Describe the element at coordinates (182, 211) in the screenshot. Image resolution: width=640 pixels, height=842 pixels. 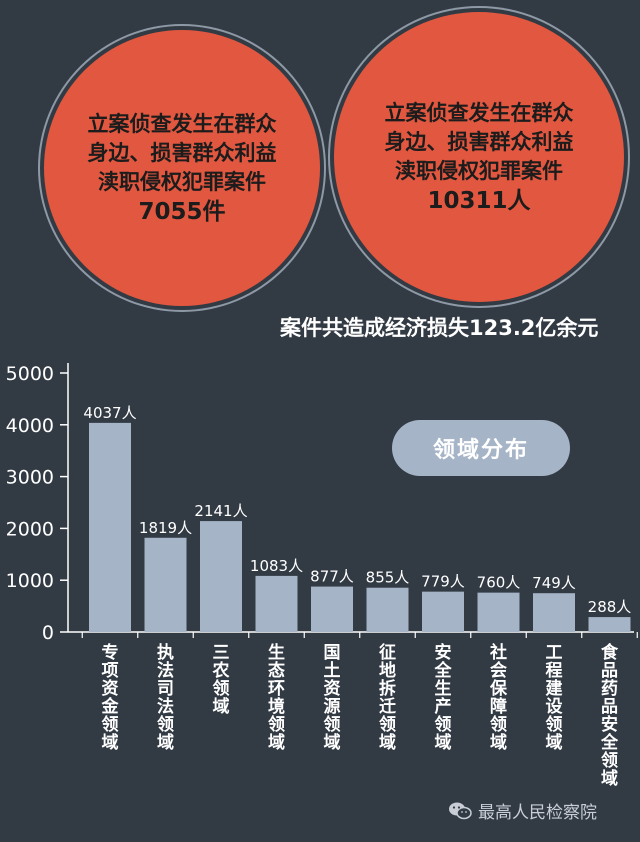
I see `cases-count: 7055件` at that location.